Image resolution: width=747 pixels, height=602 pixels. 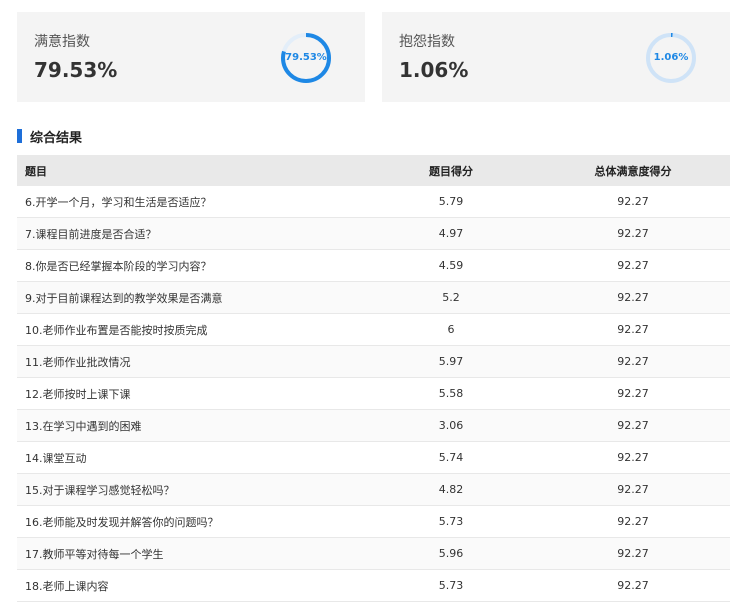 What do you see at coordinates (19, 136) in the screenshot?
I see `section-marker` at bounding box center [19, 136].